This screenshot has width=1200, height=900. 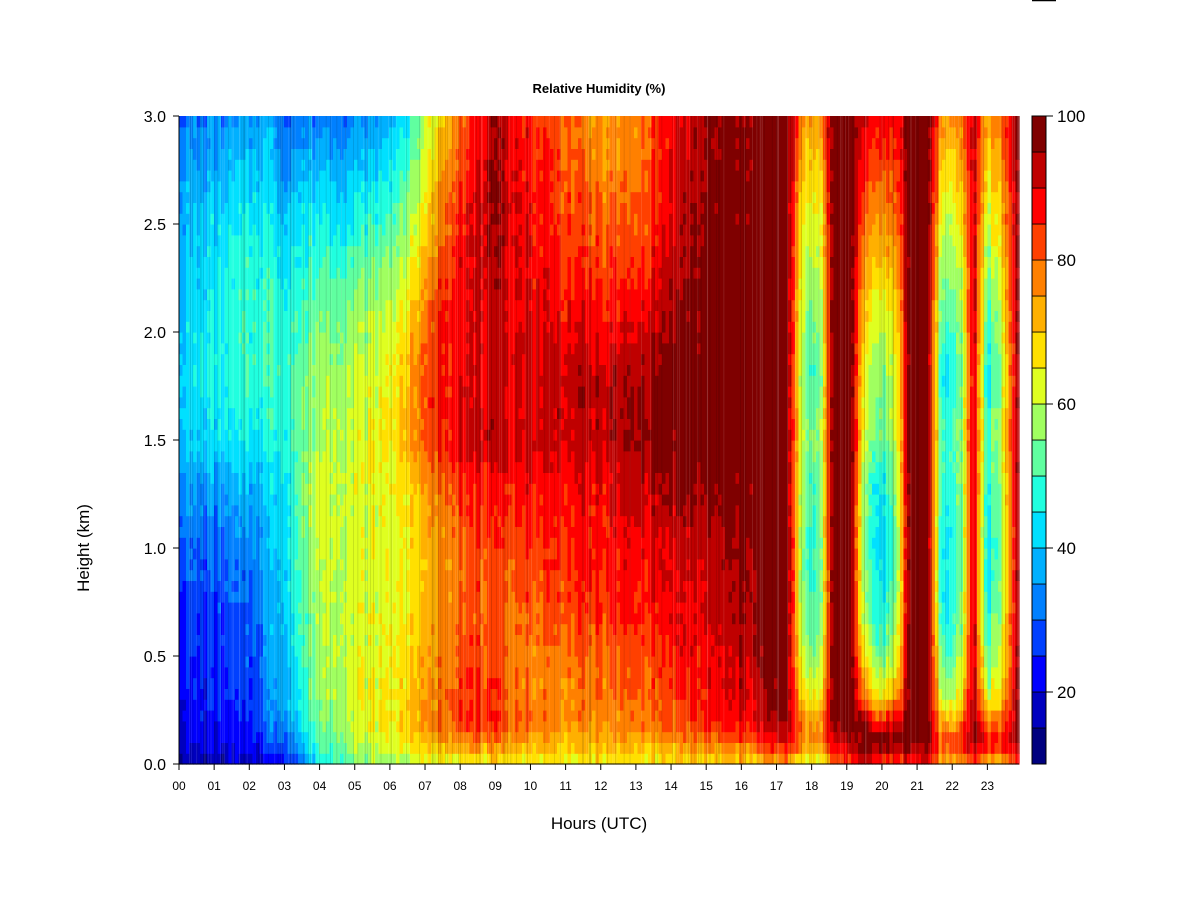 I want to click on y-tick-label: 1.5, so click(x=155, y=441).